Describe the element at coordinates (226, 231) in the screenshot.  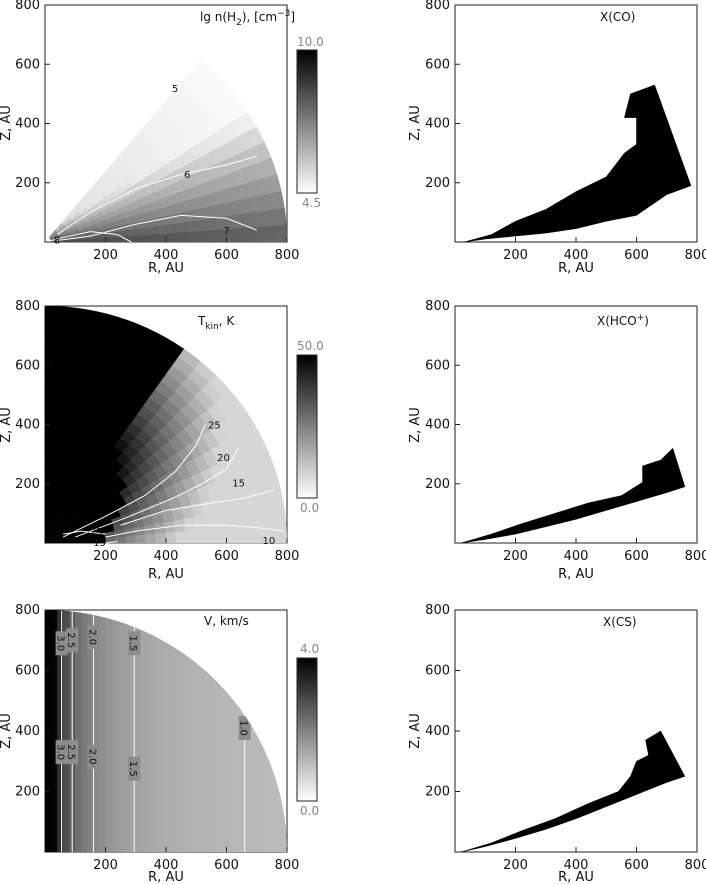
I see `density-contour-label: 7` at that location.